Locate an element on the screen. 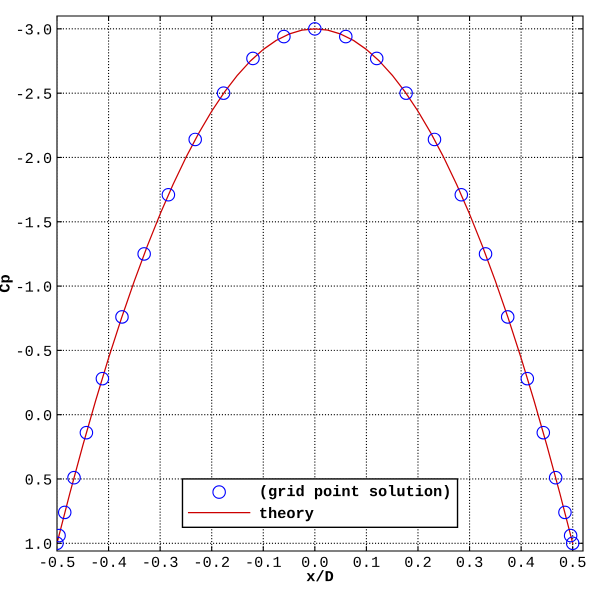 The image size is (600, 600). x-tick-label: 0.4 is located at coordinates (521, 562).